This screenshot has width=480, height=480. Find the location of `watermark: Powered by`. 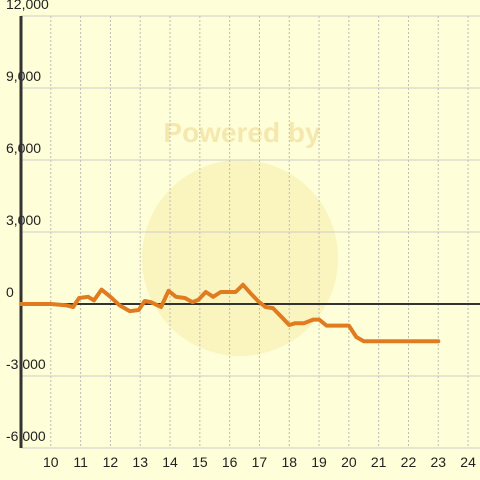

watermark: Powered by is located at coordinates (242, 132).